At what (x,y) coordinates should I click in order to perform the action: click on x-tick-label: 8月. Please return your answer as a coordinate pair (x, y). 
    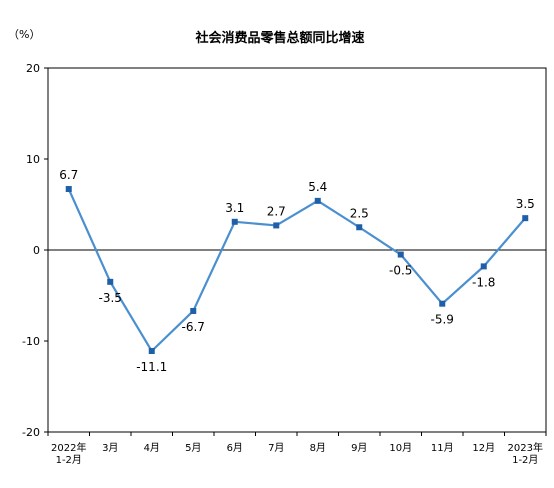
    Looking at the image, I should click on (318, 448).